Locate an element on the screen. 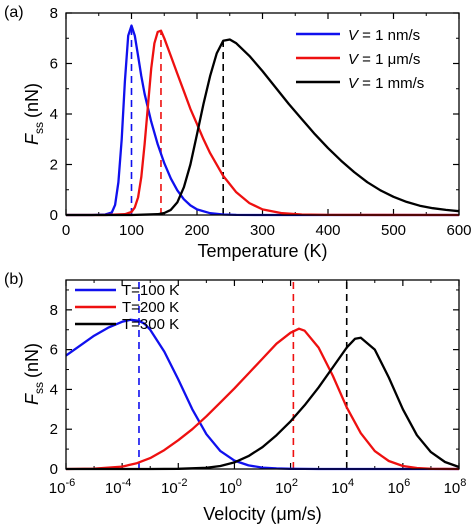  panel-b-x-tick-exponent: 8 is located at coordinates (463, 483).